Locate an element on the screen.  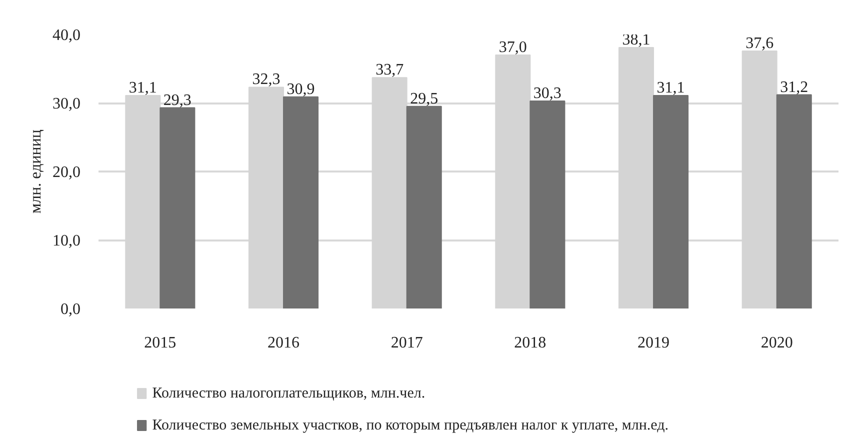
y-tick-label: 40,0 is located at coordinates (66, 35).